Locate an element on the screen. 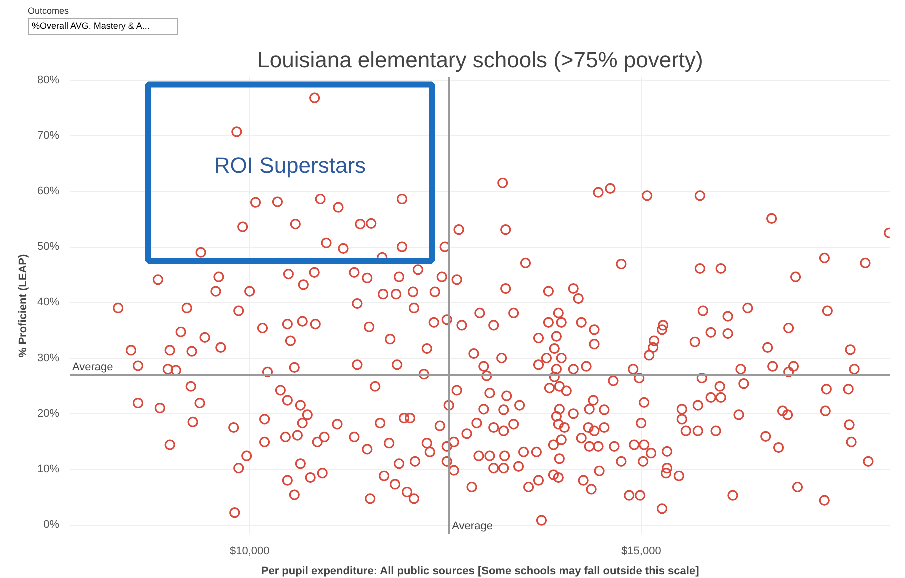  y-tick-label: 30% is located at coordinates (48, 358).